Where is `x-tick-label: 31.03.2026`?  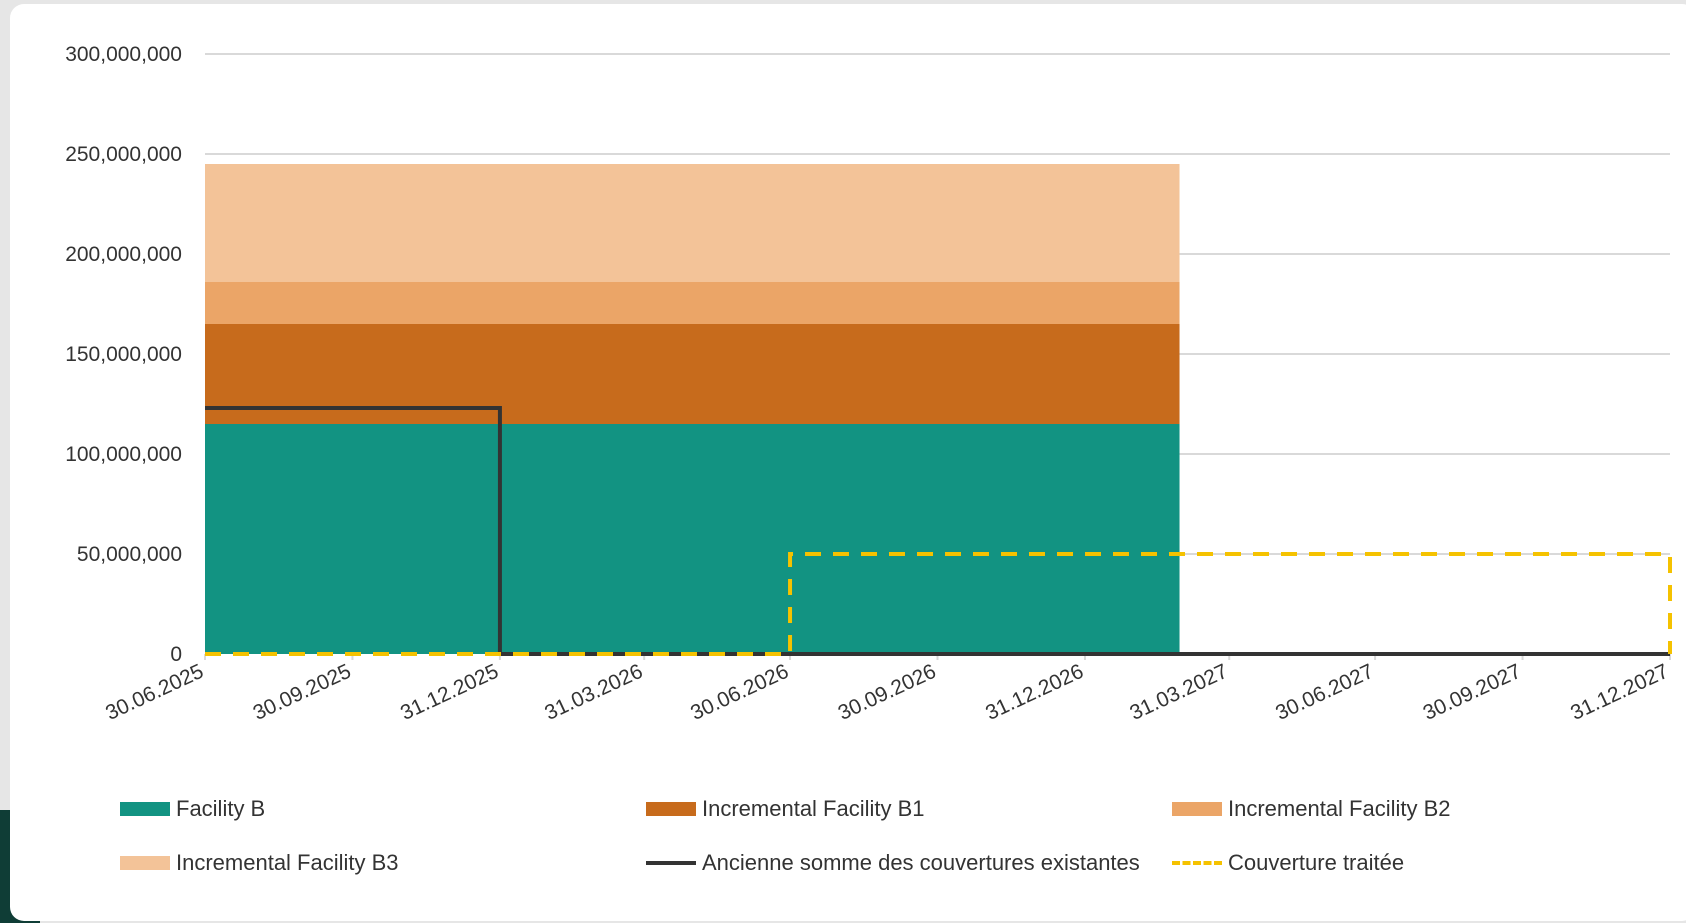 x-tick-label: 31.03.2026 is located at coordinates (593, 692).